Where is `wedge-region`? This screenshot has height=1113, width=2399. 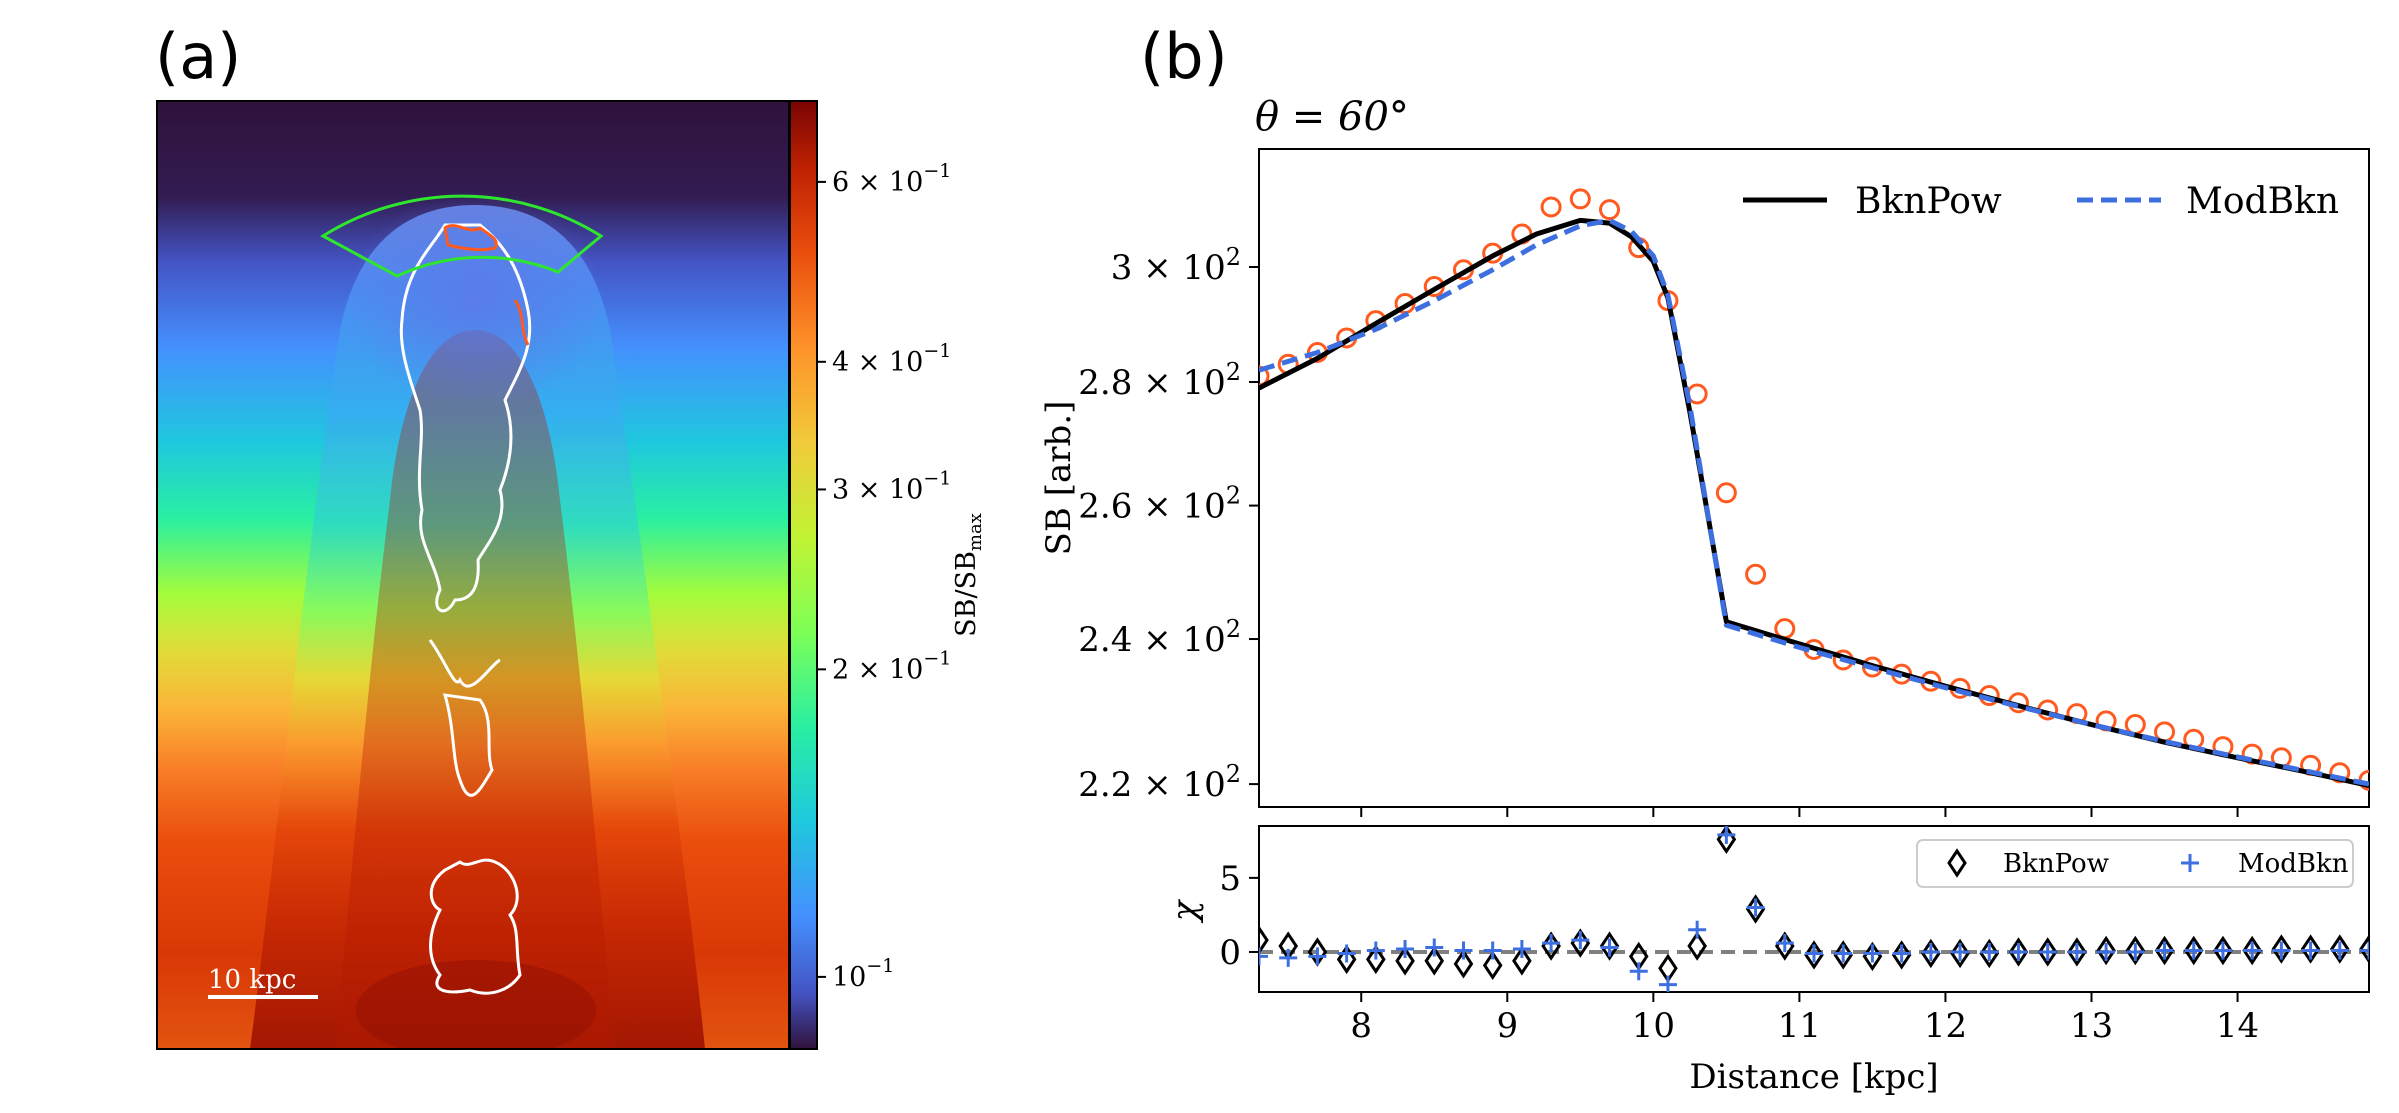 wedge-region is located at coordinates (462, 236).